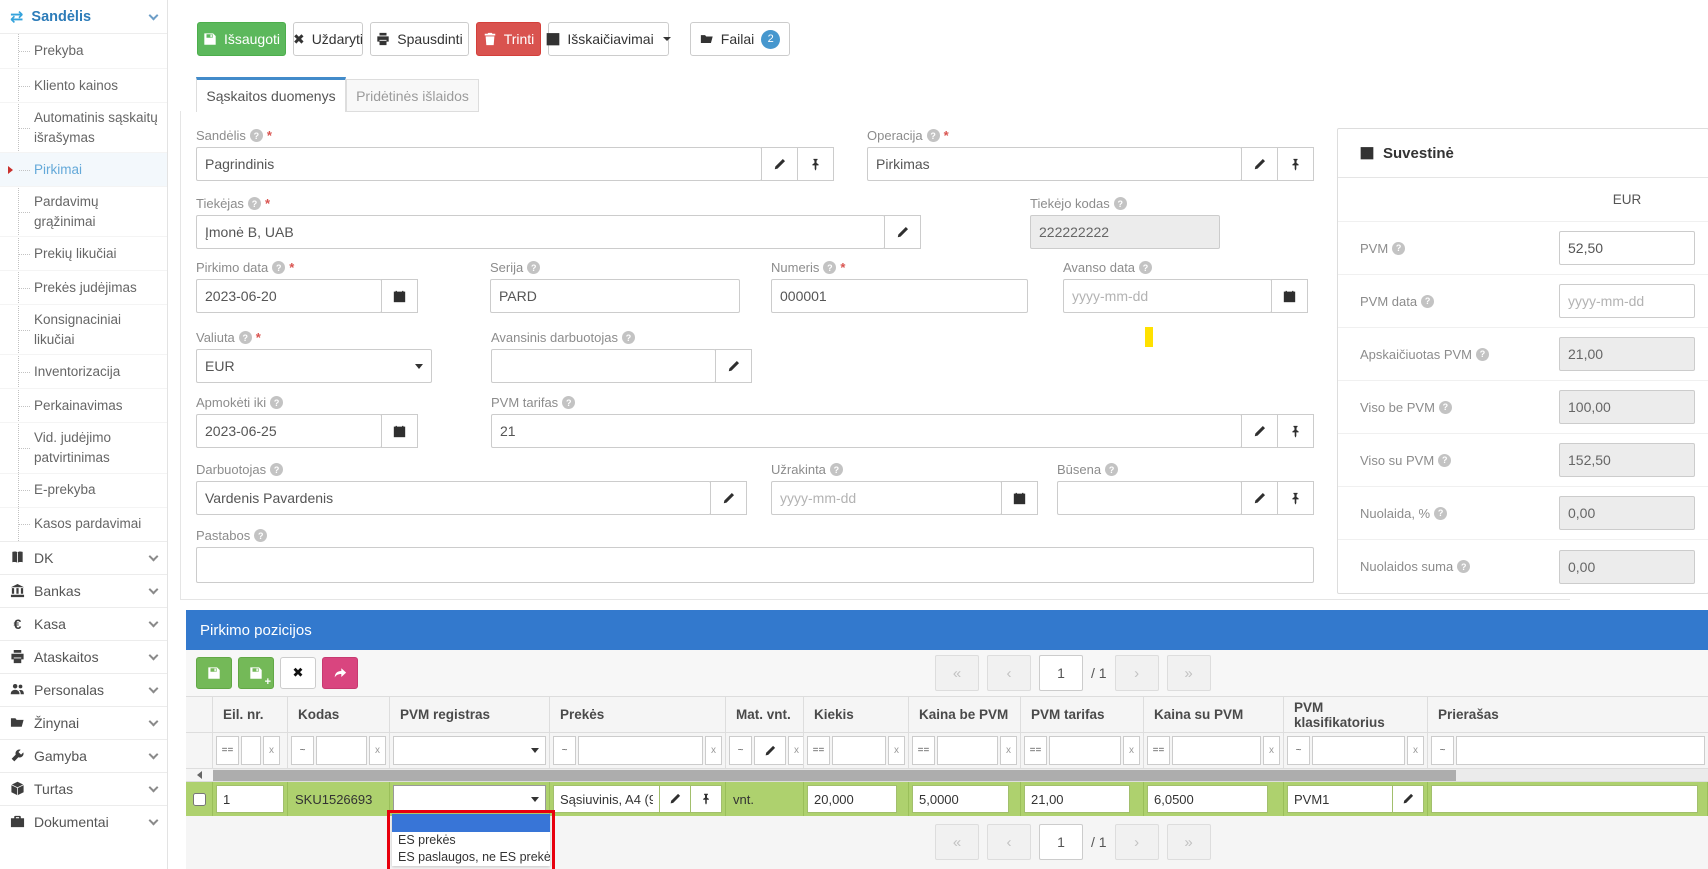 The image size is (1708, 869). I want to click on tab-pridetines-islaidos: Pridėtinės išlaidos, so click(412, 95).